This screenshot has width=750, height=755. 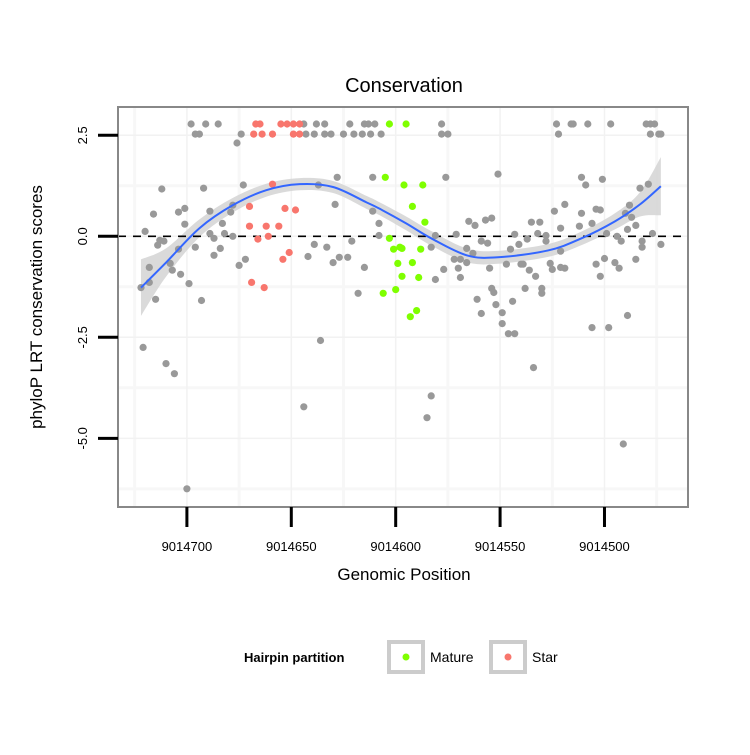 I want to click on legend-marker-star, so click(x=508, y=657).